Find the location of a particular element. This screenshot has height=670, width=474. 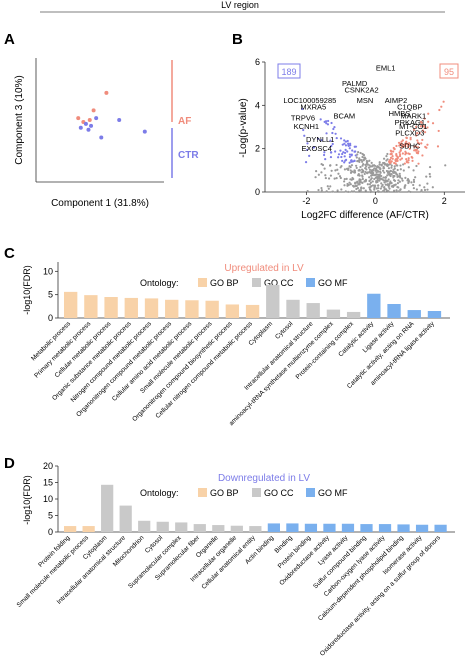

ctr-group-label: CTR is located at coordinates (188, 155).